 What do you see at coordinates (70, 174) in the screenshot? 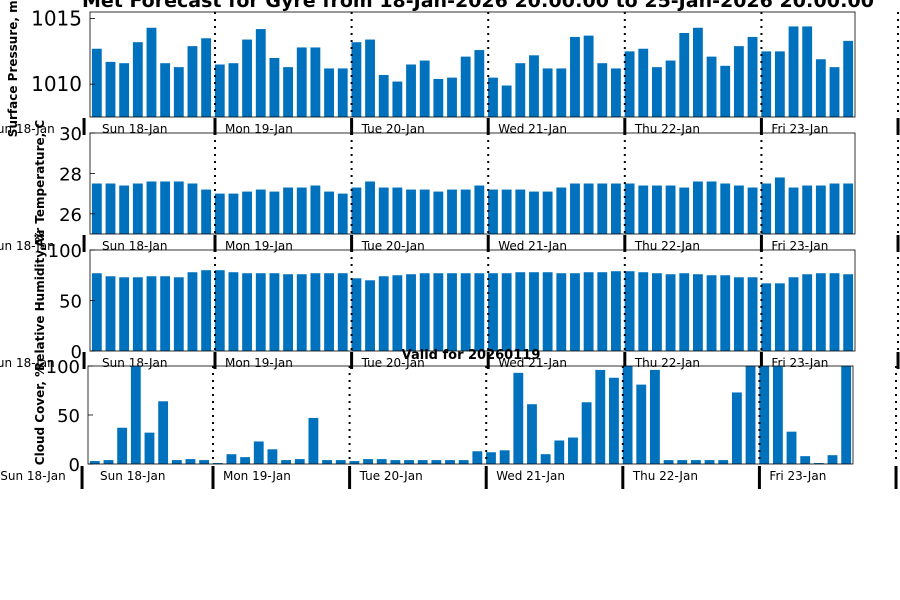
I see `y-tick-label: 28` at bounding box center [70, 174].